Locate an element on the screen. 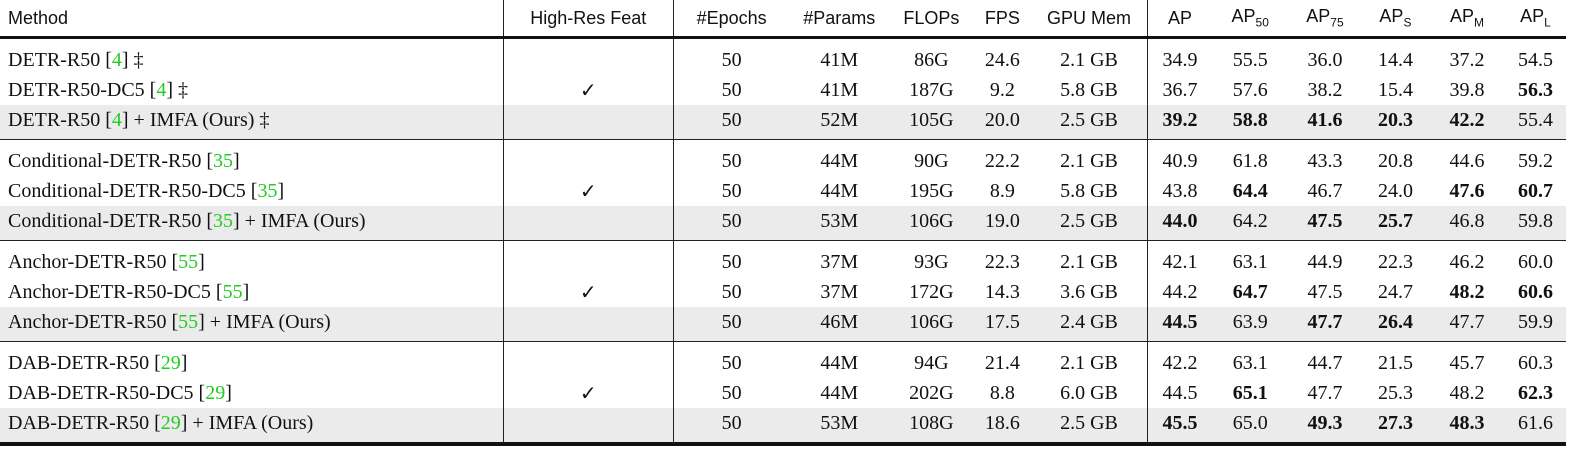 This screenshot has height=470, width=1589. value: 27.3 is located at coordinates (1395, 422).